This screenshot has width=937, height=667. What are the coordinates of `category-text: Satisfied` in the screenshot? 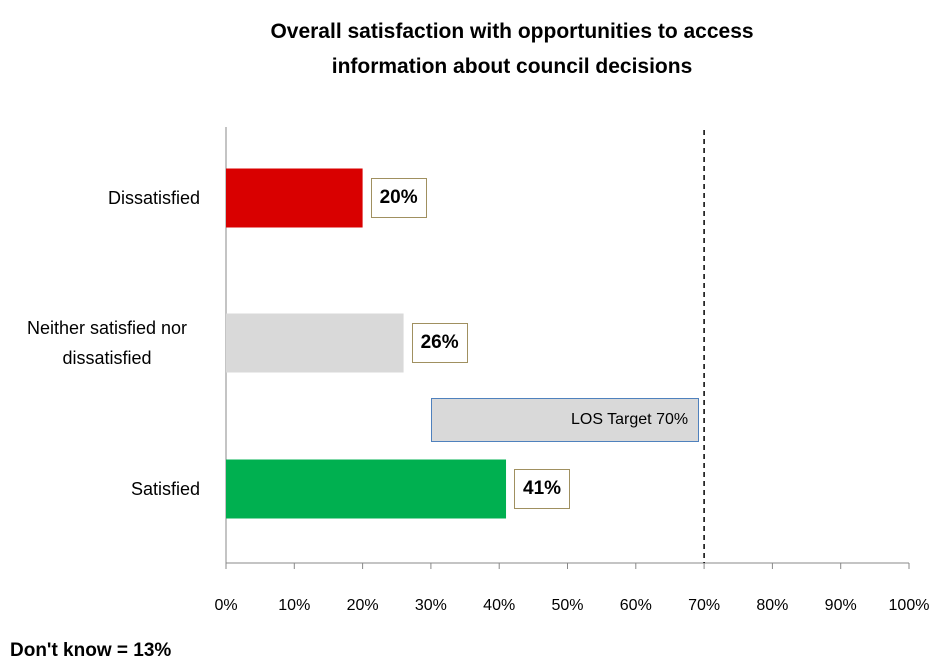 It's located at (165, 489).